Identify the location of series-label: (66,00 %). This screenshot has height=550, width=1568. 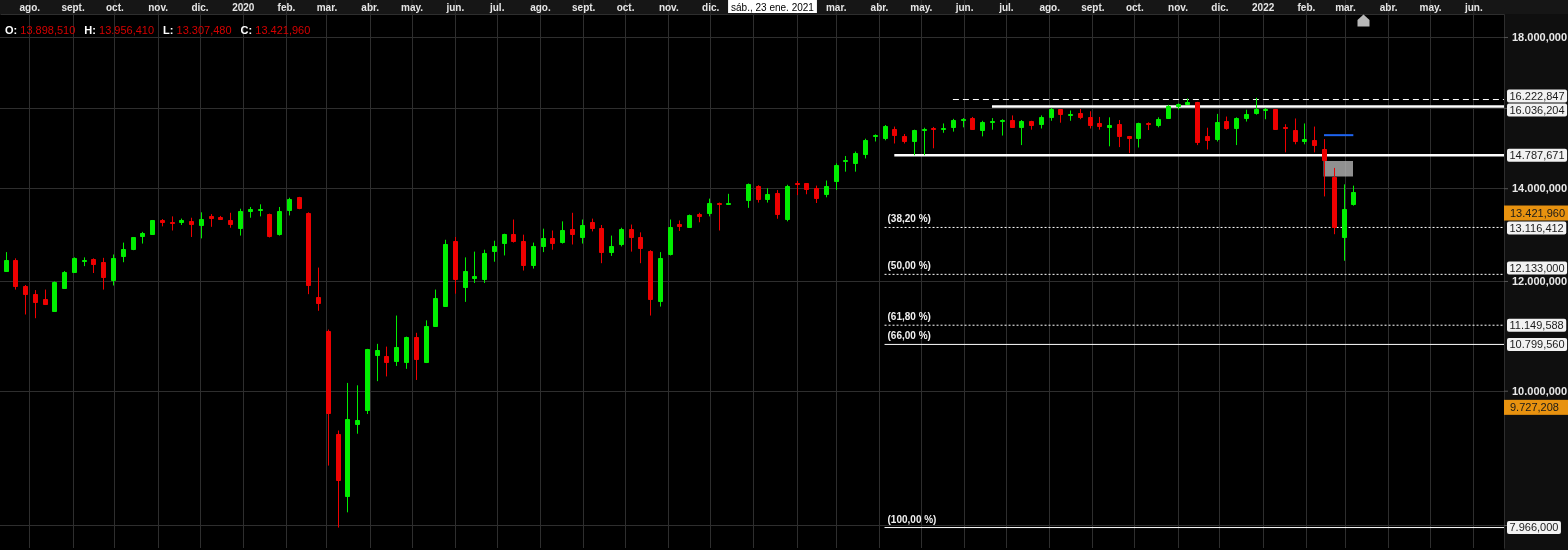
(909, 336).